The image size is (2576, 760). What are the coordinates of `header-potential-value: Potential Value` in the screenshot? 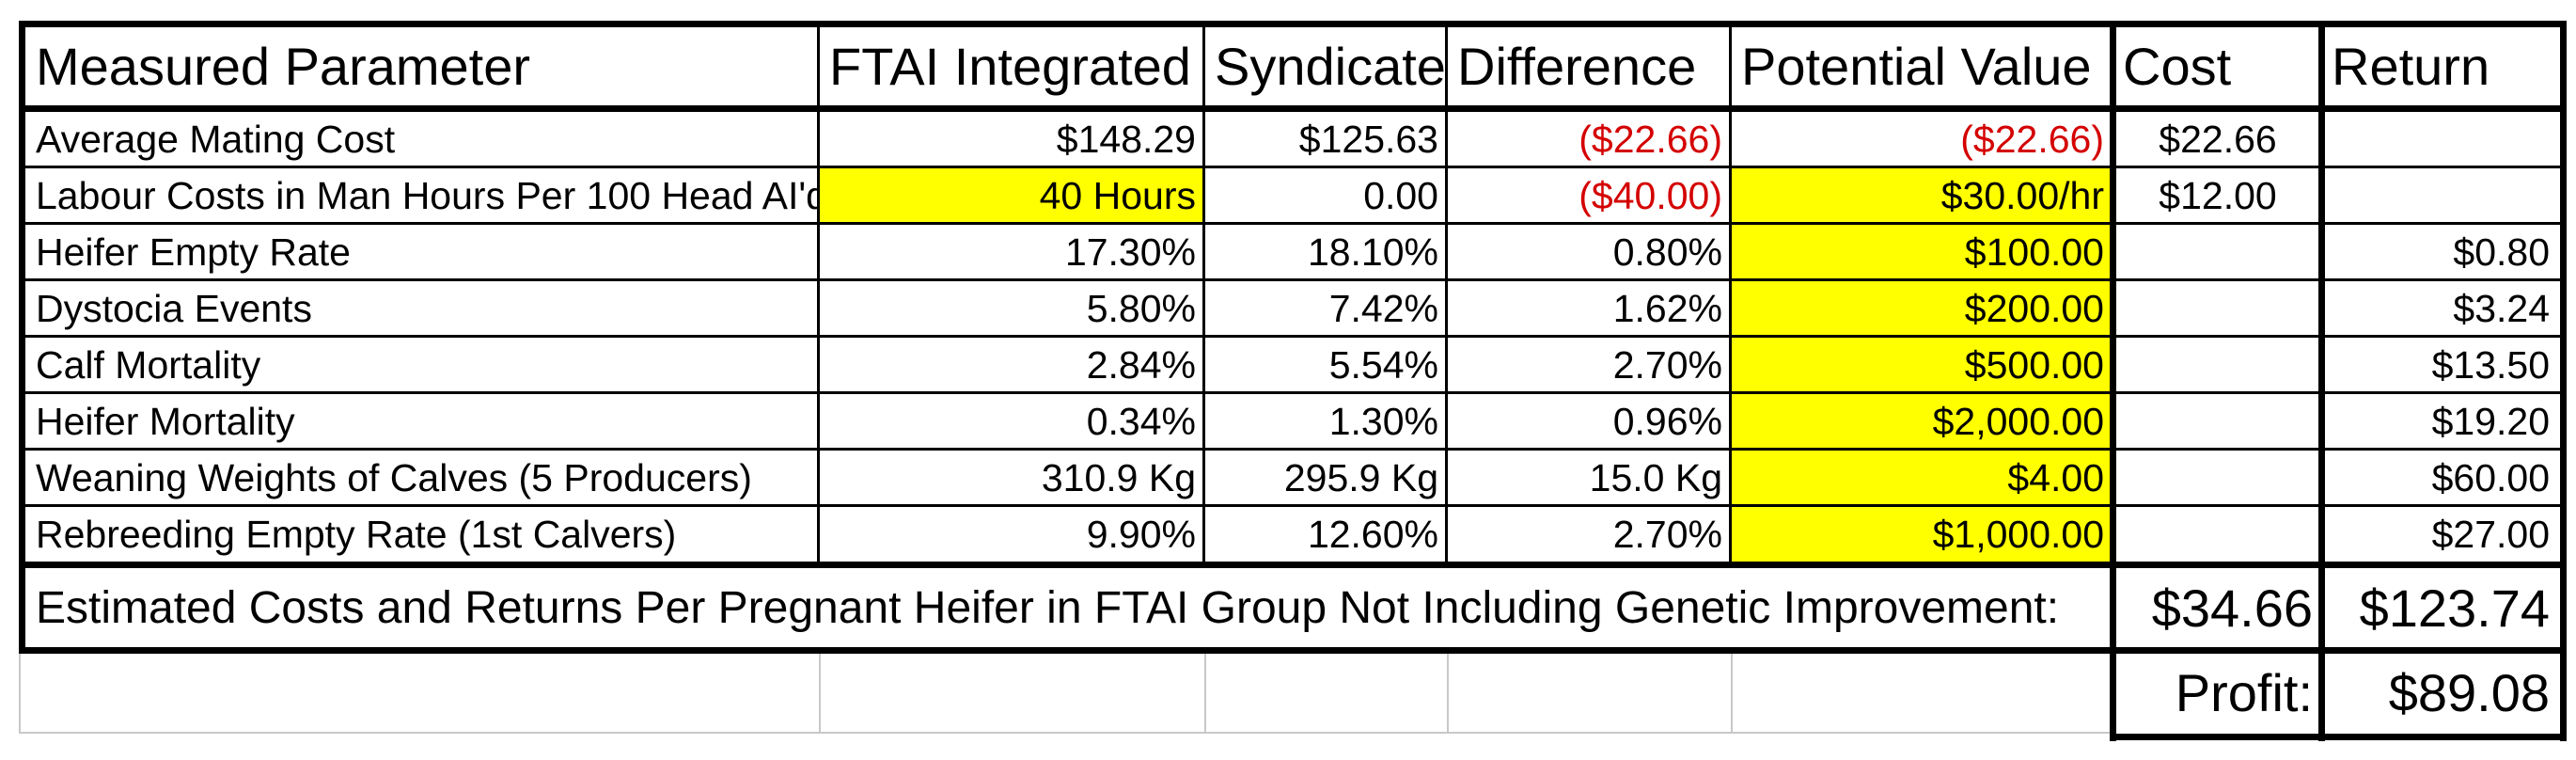 It's located at (1917, 66).